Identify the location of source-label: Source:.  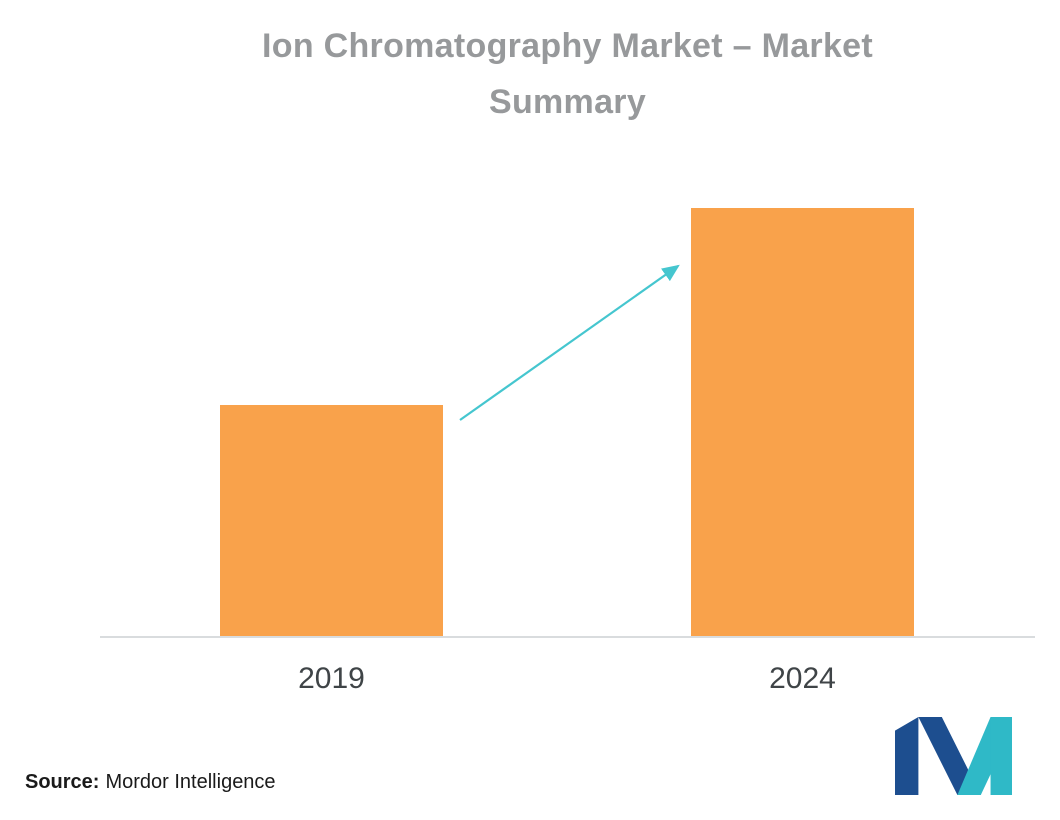
(62, 782).